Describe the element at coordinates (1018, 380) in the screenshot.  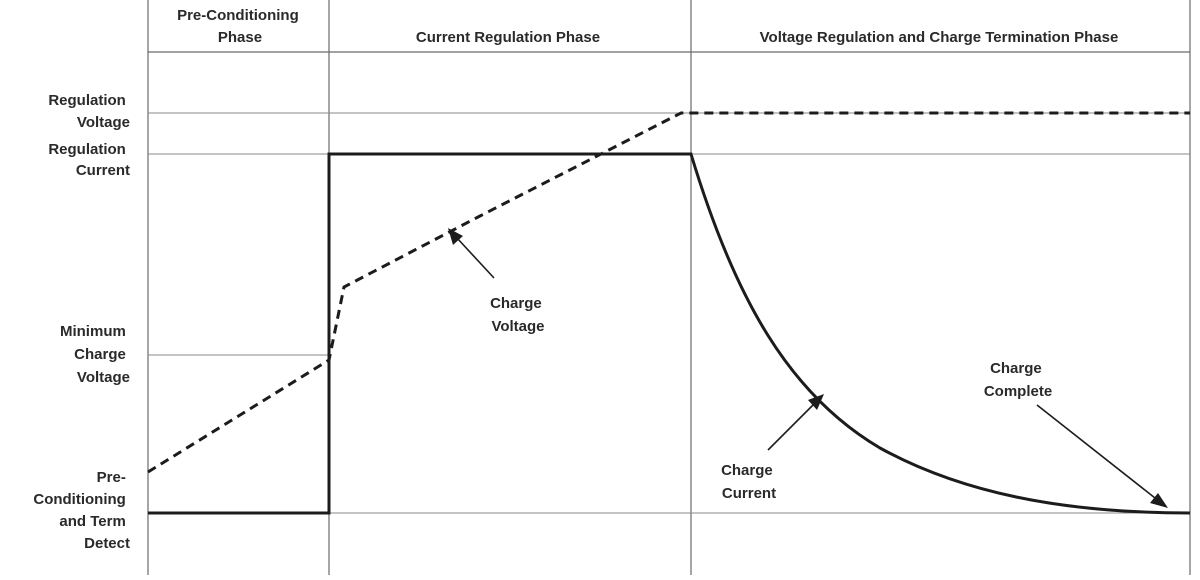
I see `charge-complete-label: Charge Complete` at that location.